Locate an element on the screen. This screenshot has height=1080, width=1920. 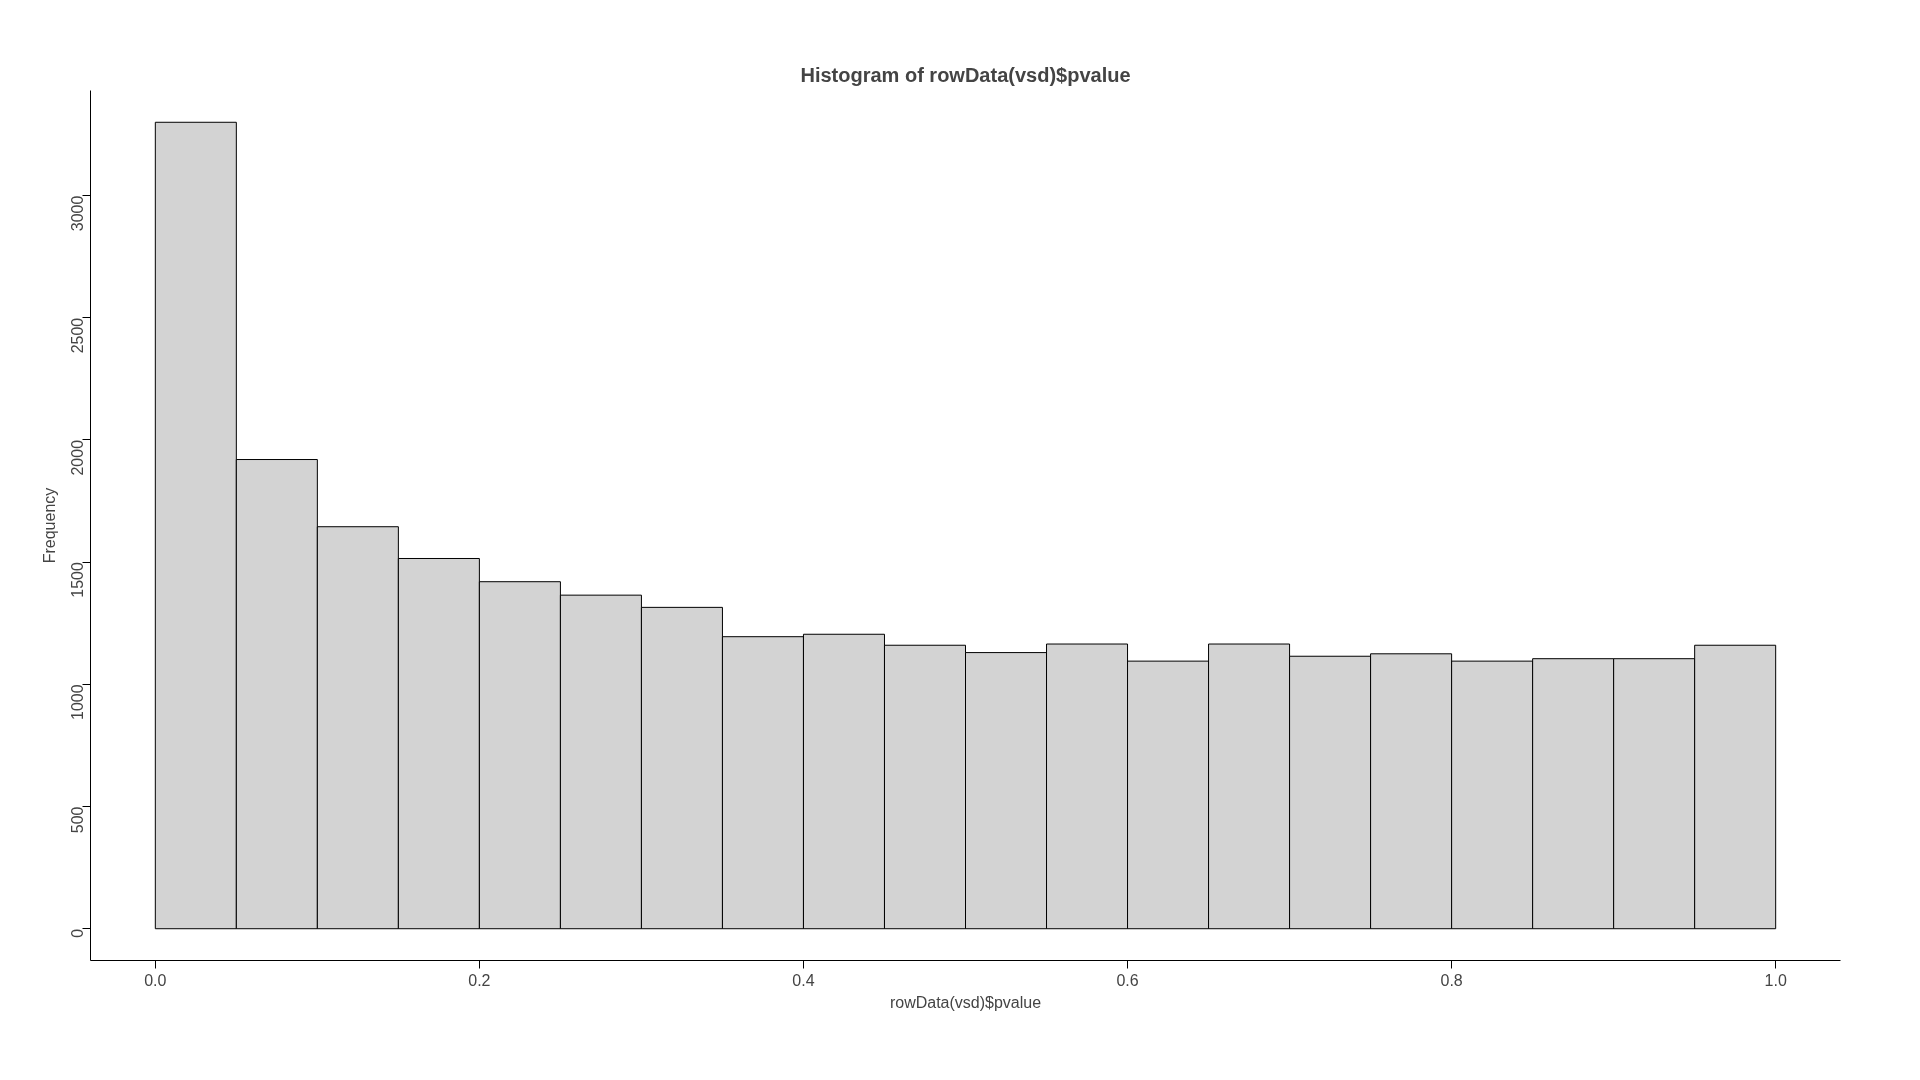
x-tick-label: 0.8 is located at coordinates (1451, 980).